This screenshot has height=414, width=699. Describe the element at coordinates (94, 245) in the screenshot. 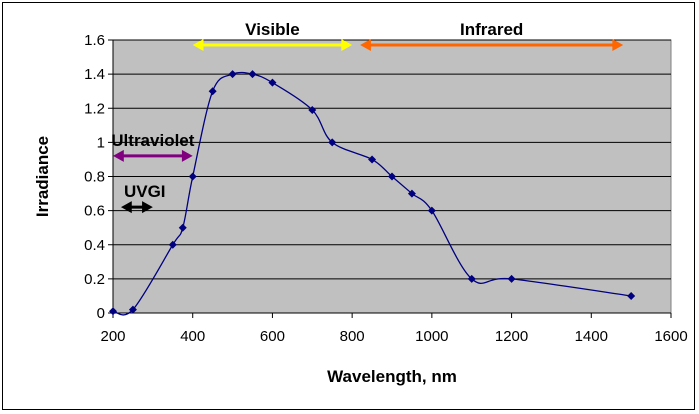

I see `y-tick-label: 0.4` at that location.